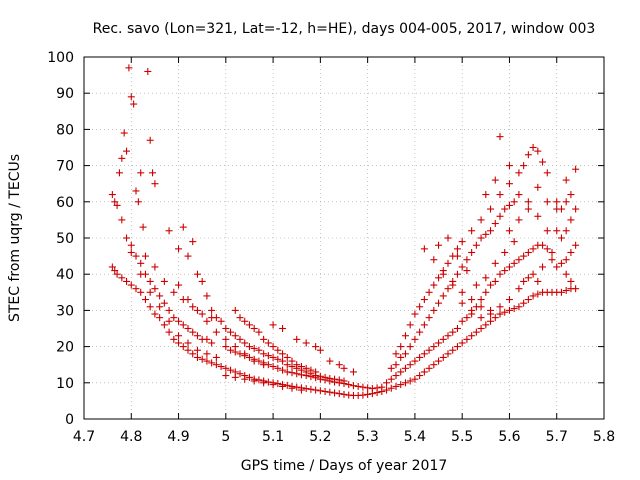  What do you see at coordinates (273, 437) in the screenshot?
I see `x-tick-label: 5.1` at bounding box center [273, 437].